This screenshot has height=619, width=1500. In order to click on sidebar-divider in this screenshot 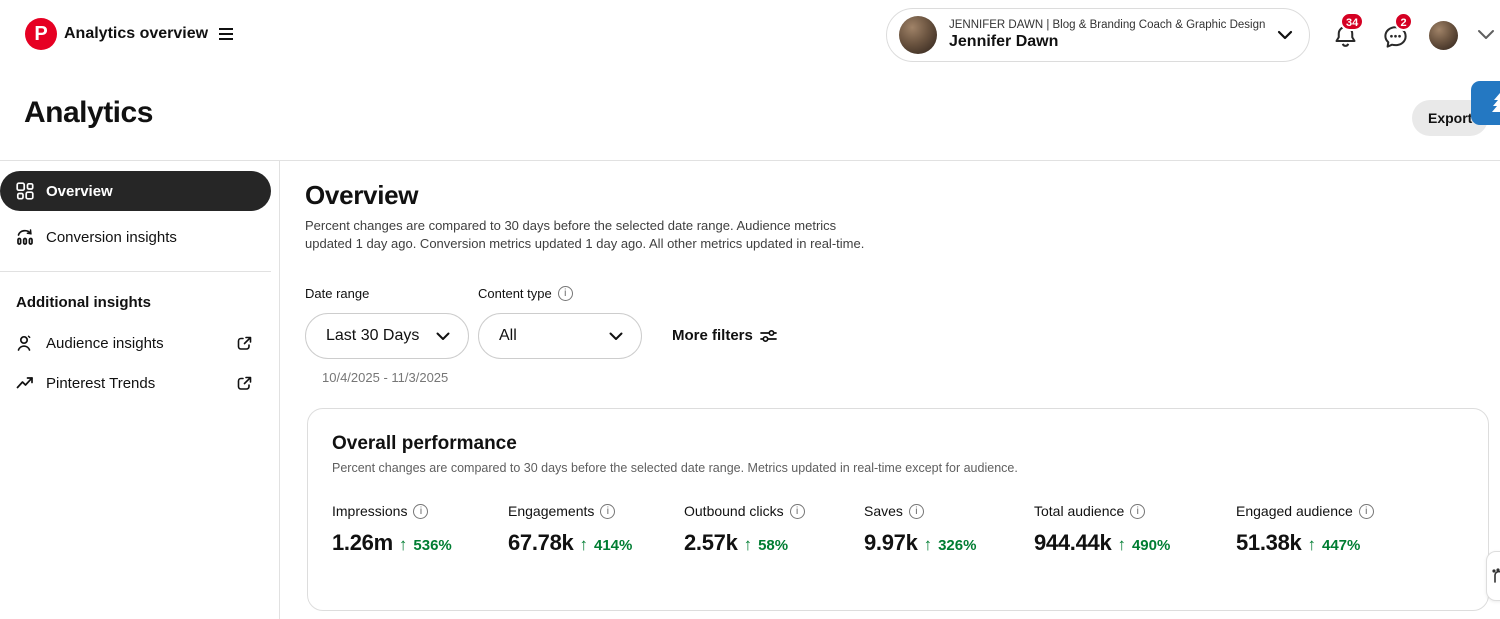, I will do `click(135, 271)`.